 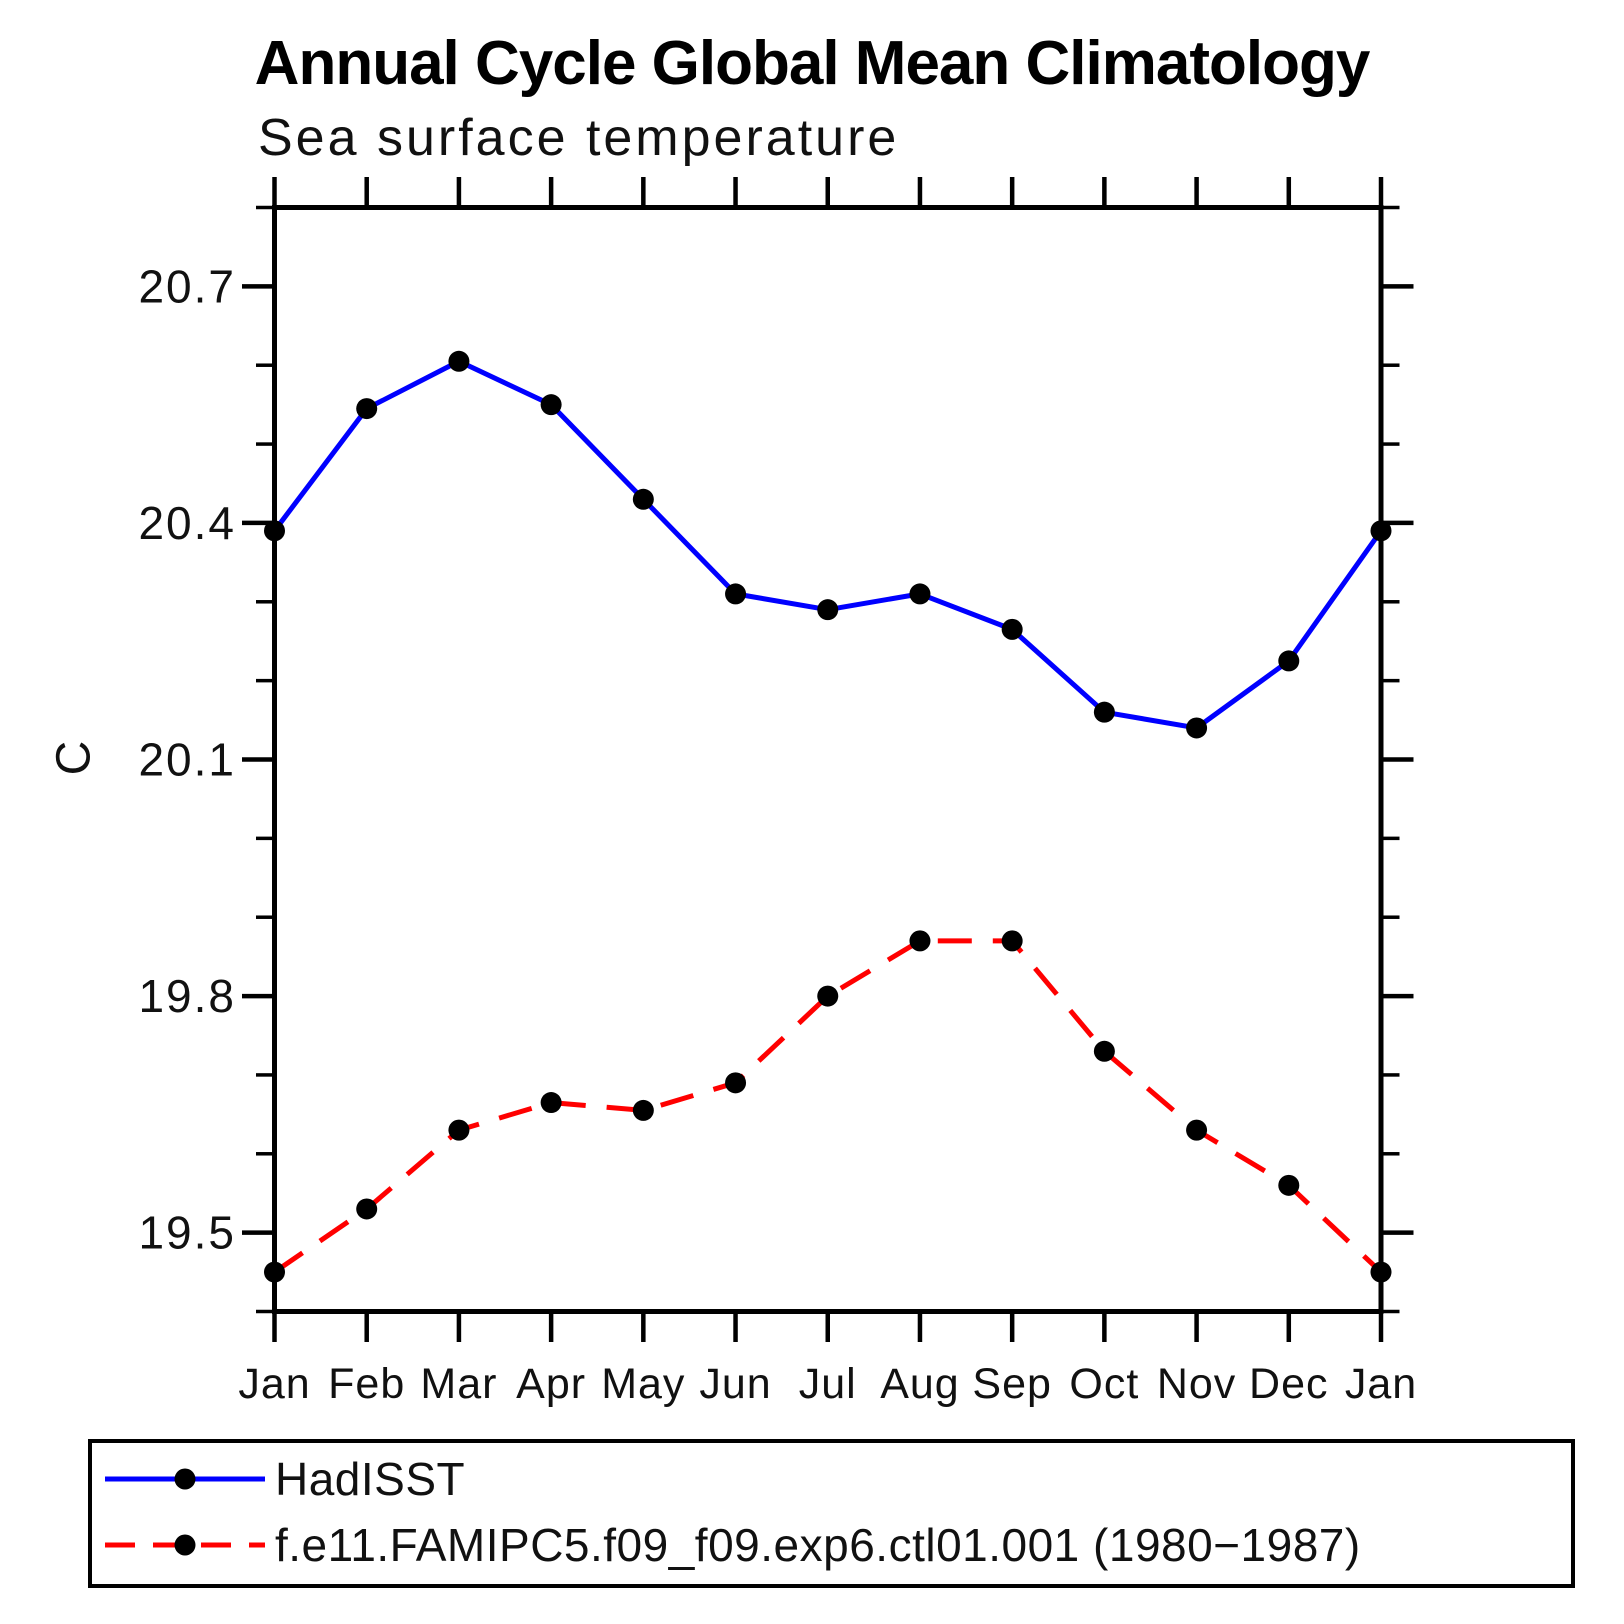 What do you see at coordinates (1288, 1384) in the screenshot?
I see `x-tick-label: Dec` at bounding box center [1288, 1384].